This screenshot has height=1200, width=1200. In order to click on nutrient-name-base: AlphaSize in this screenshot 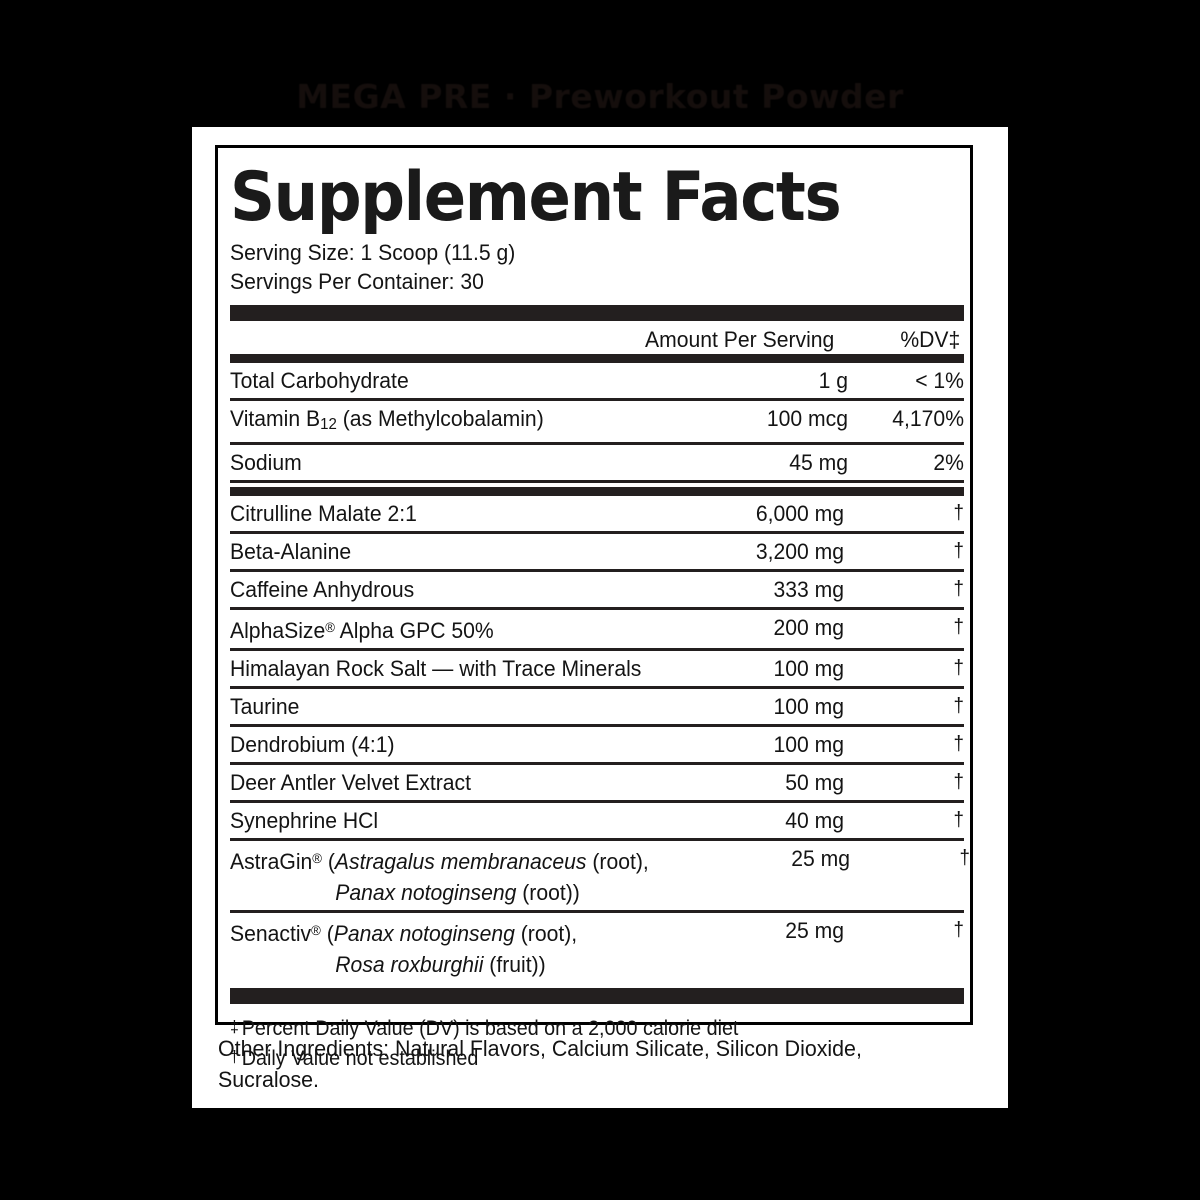, I will do `click(278, 630)`.